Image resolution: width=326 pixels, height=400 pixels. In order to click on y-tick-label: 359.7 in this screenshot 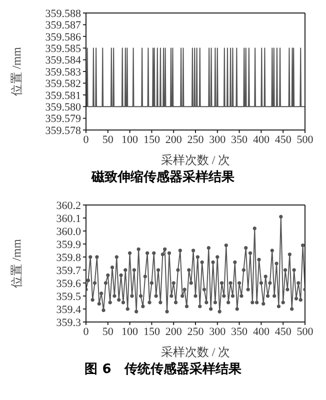, I will do `click(69, 270)`.